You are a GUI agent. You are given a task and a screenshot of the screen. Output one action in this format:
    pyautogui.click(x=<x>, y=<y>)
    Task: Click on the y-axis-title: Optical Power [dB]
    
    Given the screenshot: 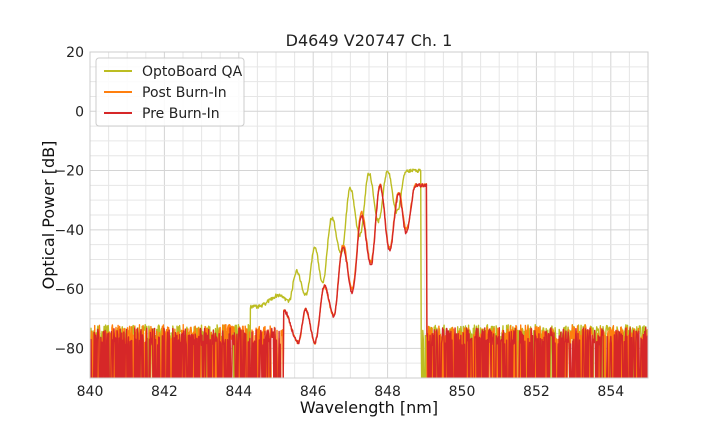 What is the action you would take?
    pyautogui.click(x=48, y=215)
    